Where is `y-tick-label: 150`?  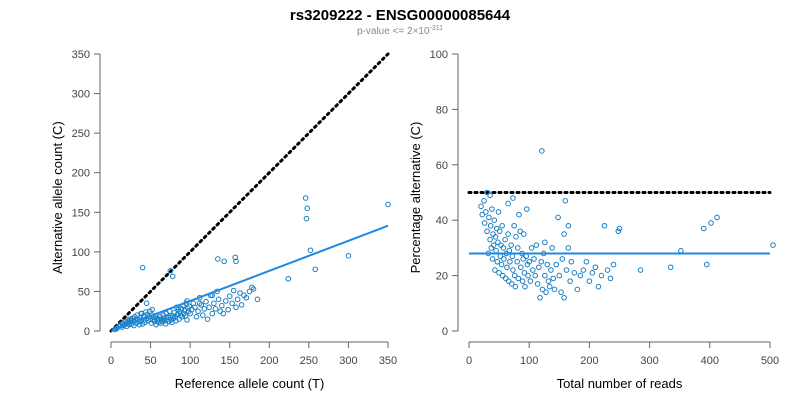 y-tick-label: 150 is located at coordinates (81, 213).